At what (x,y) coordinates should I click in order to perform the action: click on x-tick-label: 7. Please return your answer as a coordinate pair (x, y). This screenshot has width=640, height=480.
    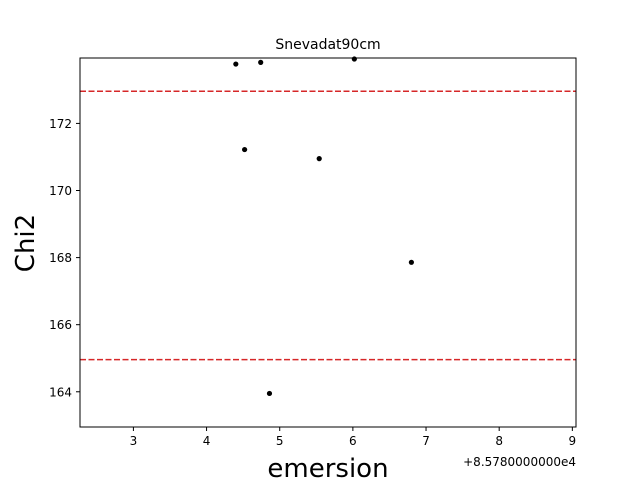
    Looking at the image, I should click on (426, 441).